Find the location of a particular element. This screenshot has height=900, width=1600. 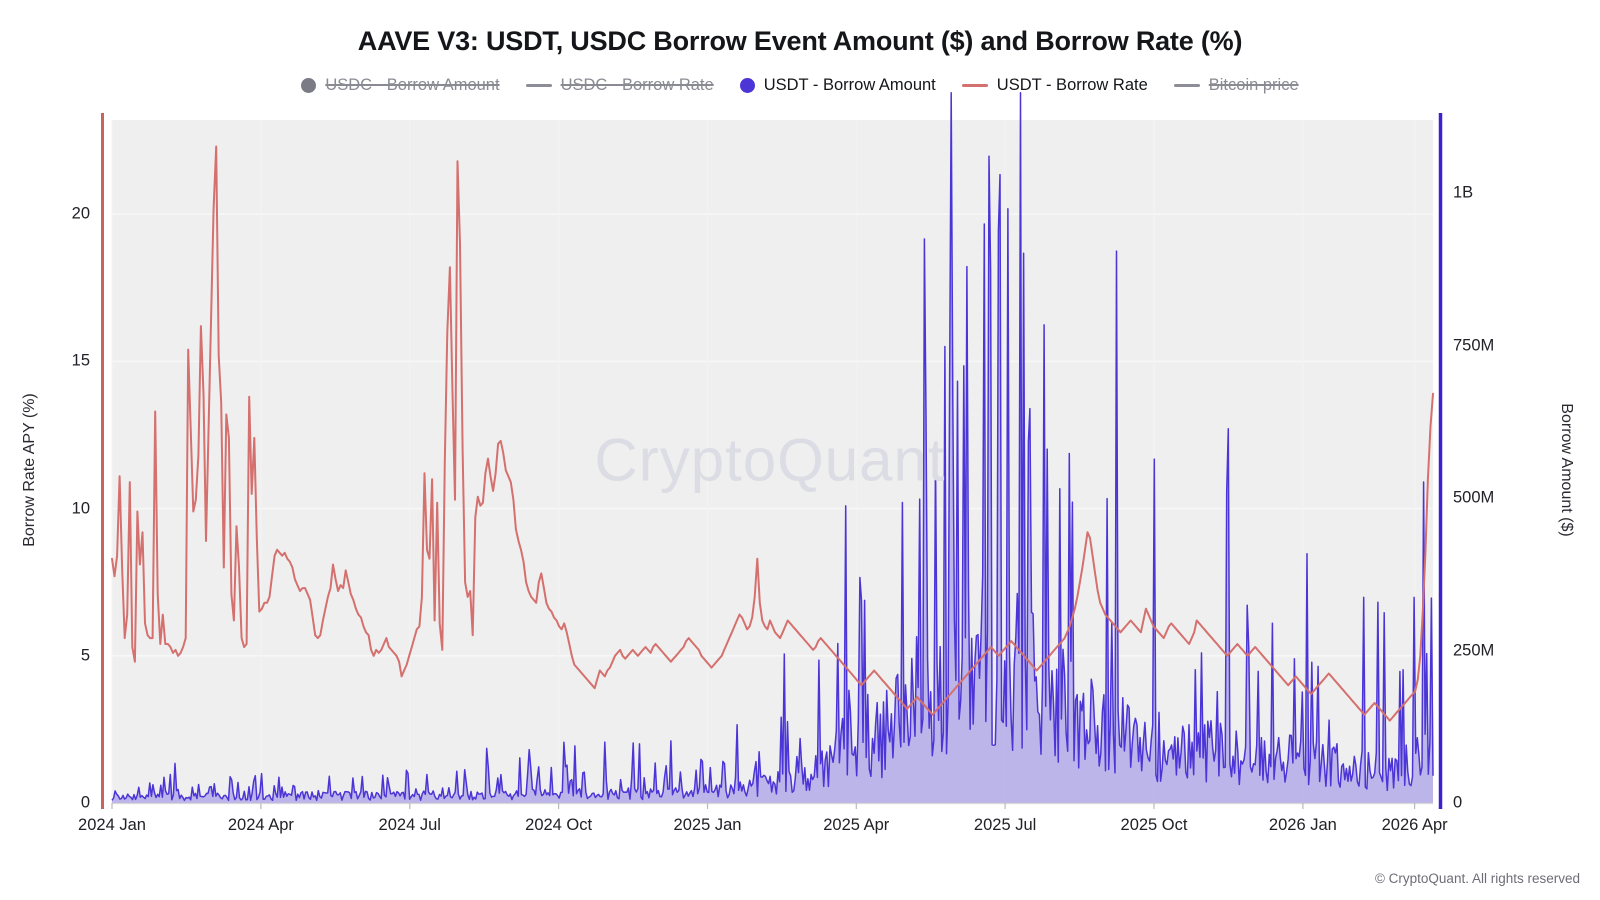

legend-item-4: Bitcoin price is located at coordinates (1236, 85).